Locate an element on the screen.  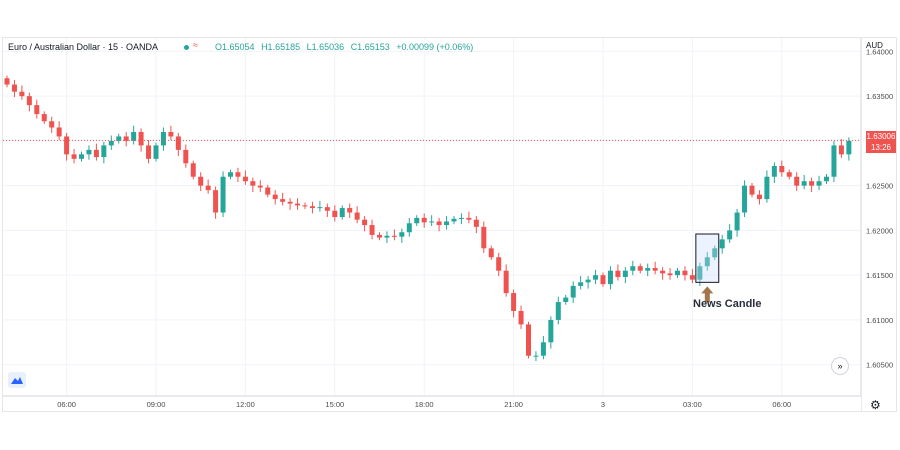
gear-icon: ⚙ is located at coordinates (875, 405).